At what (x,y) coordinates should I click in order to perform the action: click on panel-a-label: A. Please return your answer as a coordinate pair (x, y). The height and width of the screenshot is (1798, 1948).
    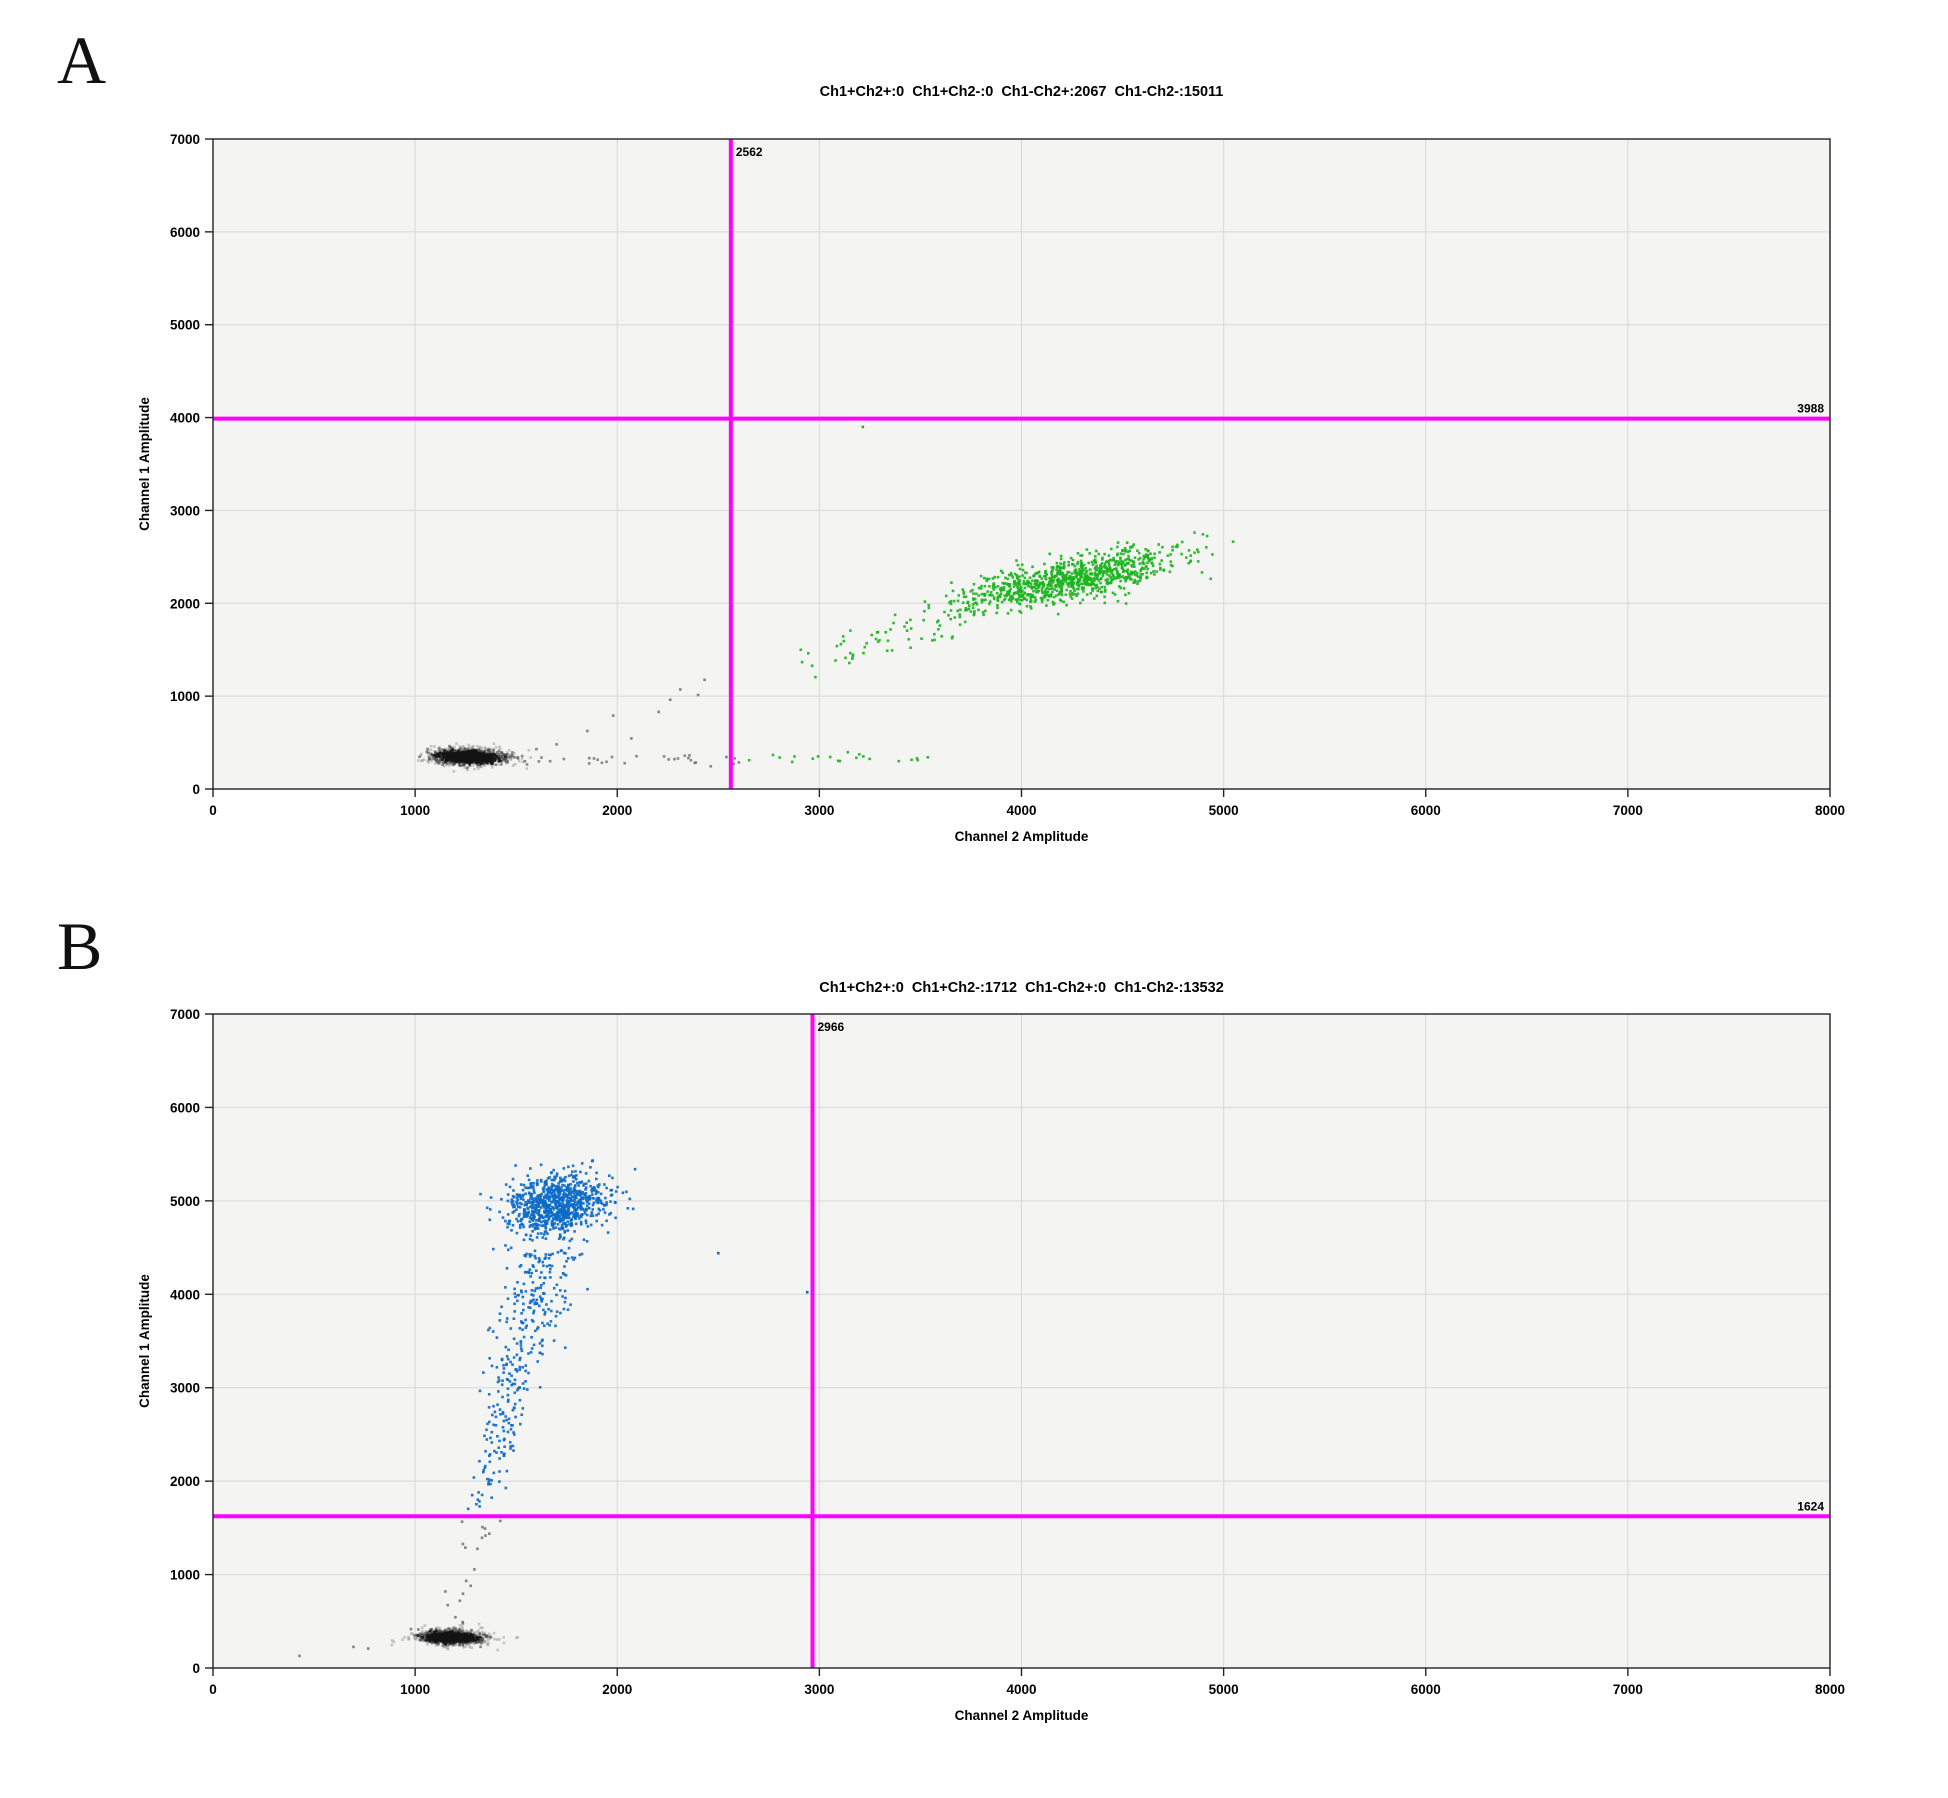
    Looking at the image, I should click on (82, 60).